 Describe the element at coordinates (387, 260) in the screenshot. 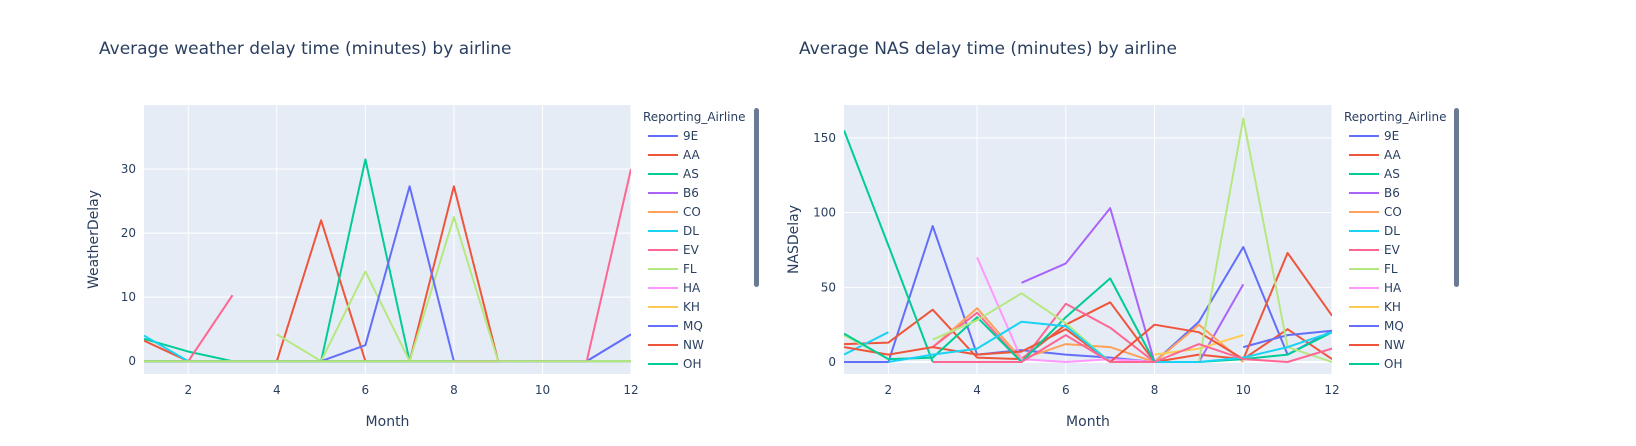

I see `series-group` at that location.